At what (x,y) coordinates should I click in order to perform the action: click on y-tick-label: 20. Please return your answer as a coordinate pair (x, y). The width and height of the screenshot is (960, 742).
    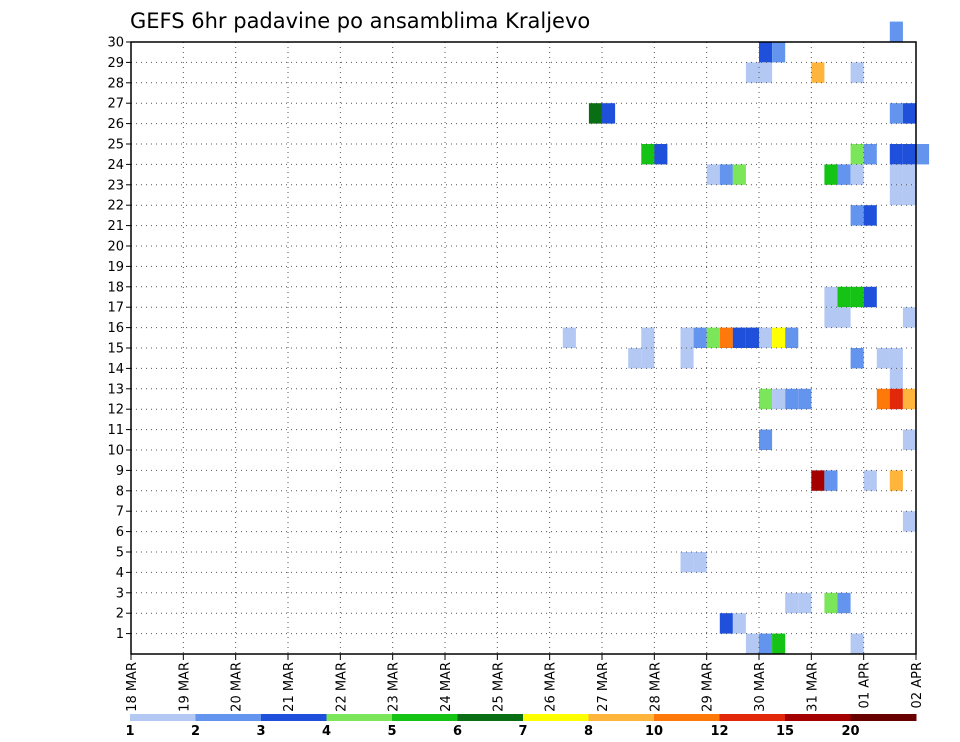
    Looking at the image, I should click on (115, 247).